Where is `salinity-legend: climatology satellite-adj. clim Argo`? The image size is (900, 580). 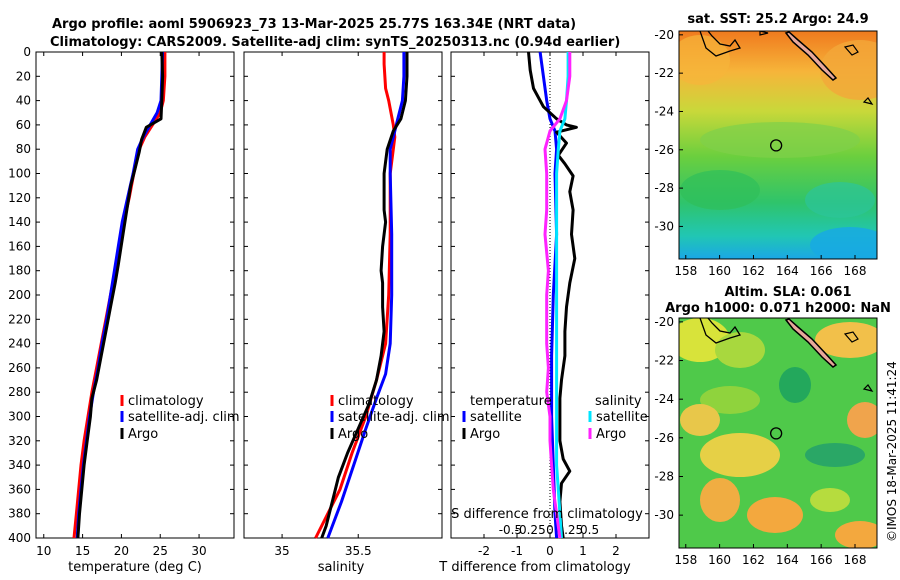 salinity-legend: climatology satellite-adj. clim Argo is located at coordinates (390, 418).